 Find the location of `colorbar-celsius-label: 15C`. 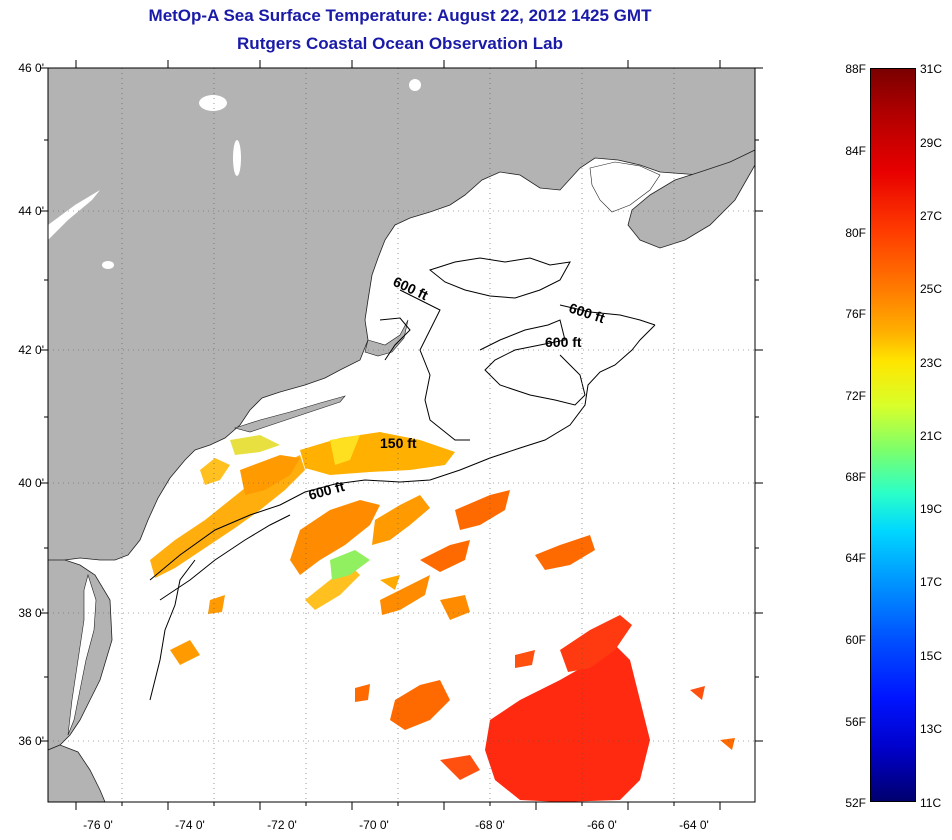

colorbar-celsius-label: 15C is located at coordinates (931, 656).